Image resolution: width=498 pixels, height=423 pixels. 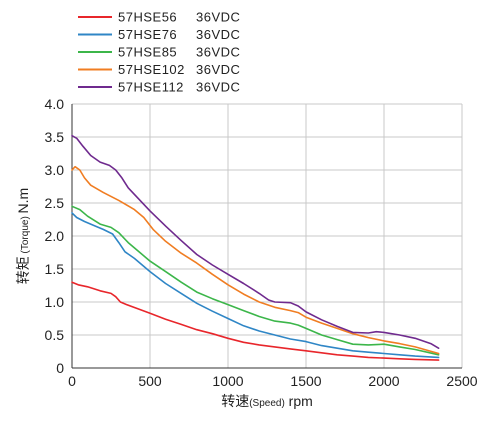 What do you see at coordinates (255, 321) in the screenshot?
I see `series-line-57hse56` at bounding box center [255, 321].